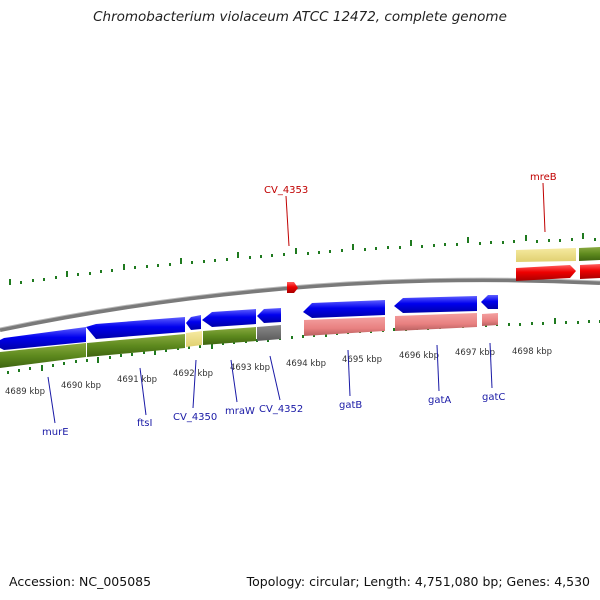 The width and height of the screenshot is (600, 600). What do you see at coordinates (286, 190) in the screenshot?
I see `gene-label-CV_4353: CV_4353` at bounding box center [286, 190].